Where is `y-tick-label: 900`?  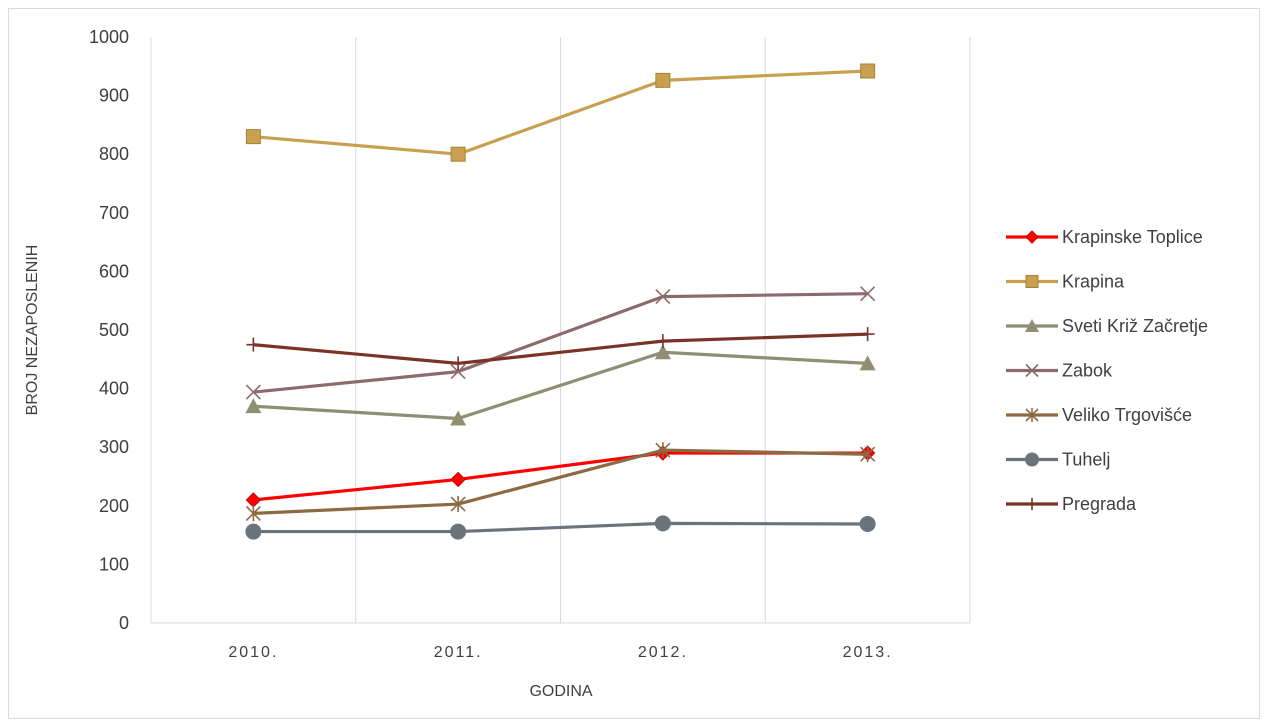
y-tick-label: 900 is located at coordinates (114, 96).